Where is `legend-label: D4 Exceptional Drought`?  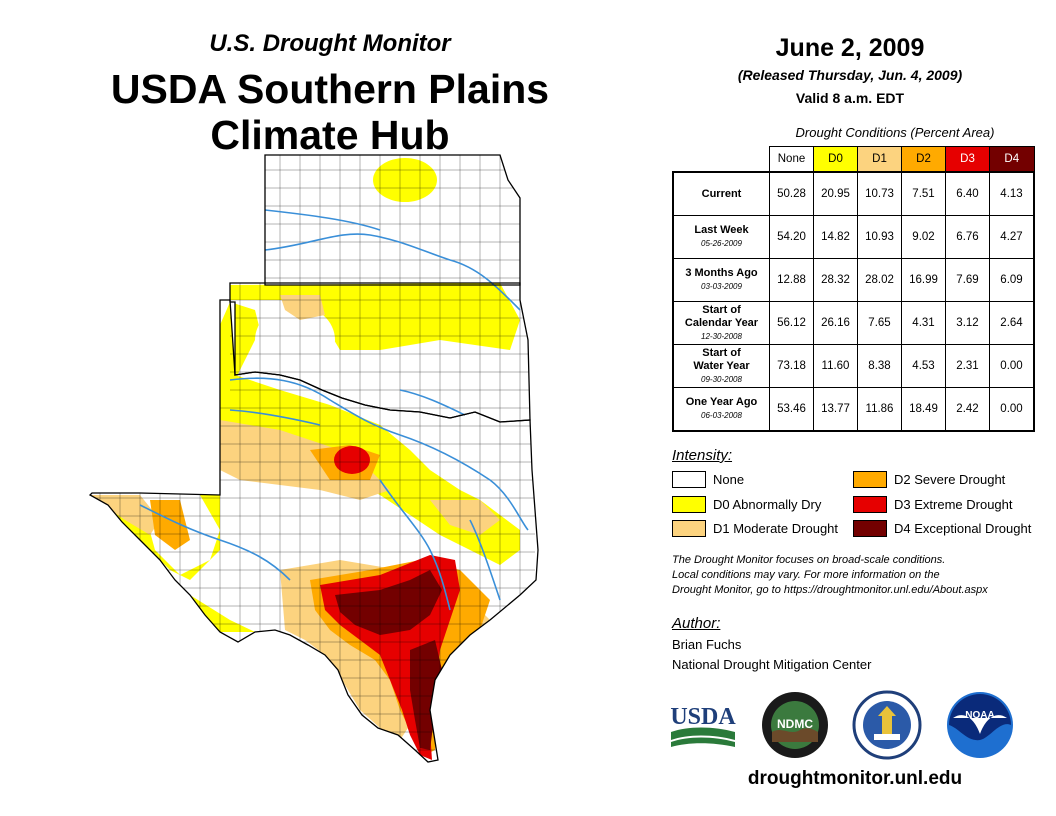 legend-label: D4 Exceptional Drought is located at coordinates (963, 528).